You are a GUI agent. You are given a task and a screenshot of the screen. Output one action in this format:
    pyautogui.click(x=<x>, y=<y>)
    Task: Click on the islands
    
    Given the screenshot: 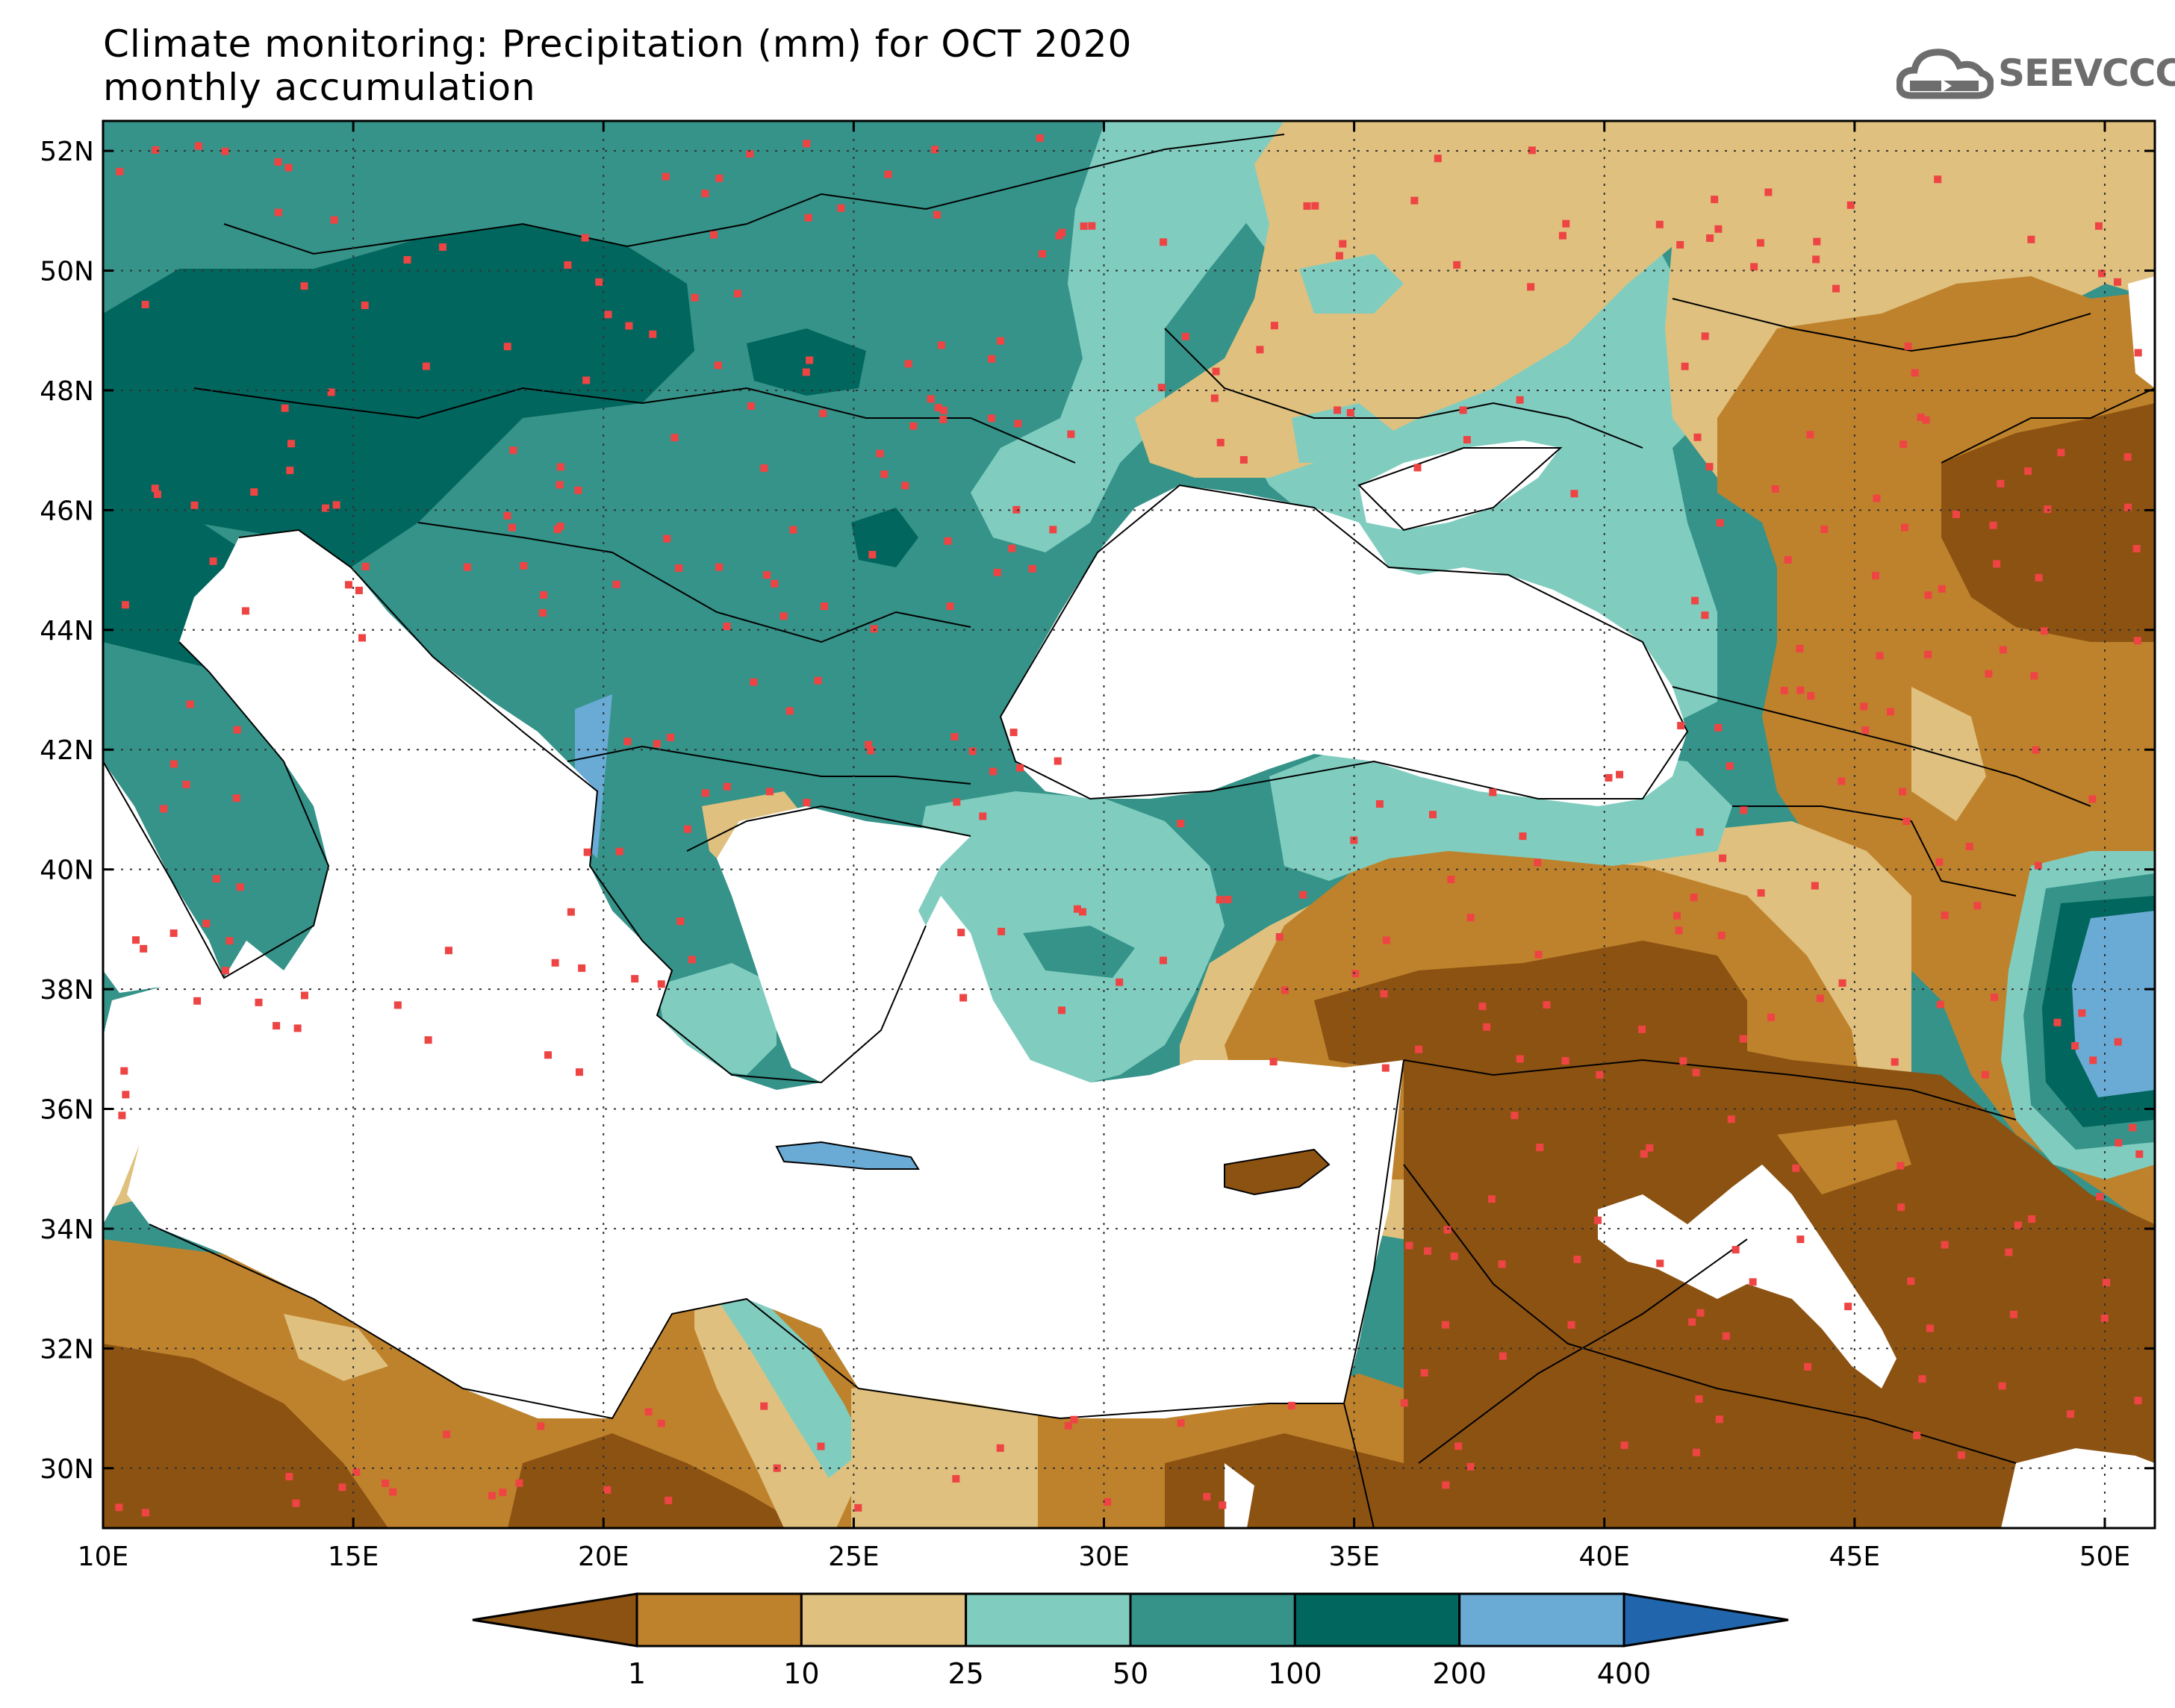 What is the action you would take?
    pyautogui.click(x=1053, y=1168)
    